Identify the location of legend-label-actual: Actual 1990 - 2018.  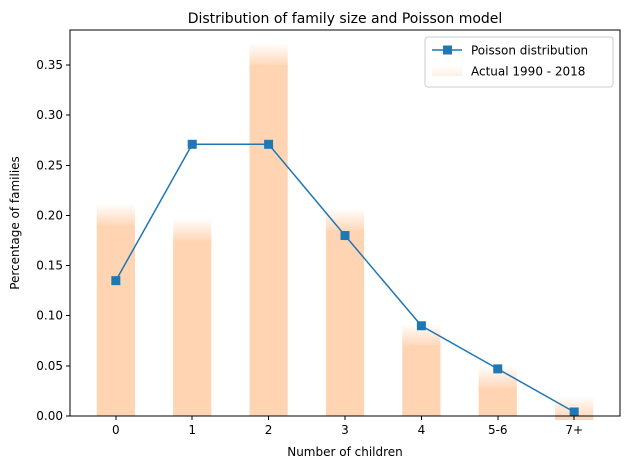
(528, 72).